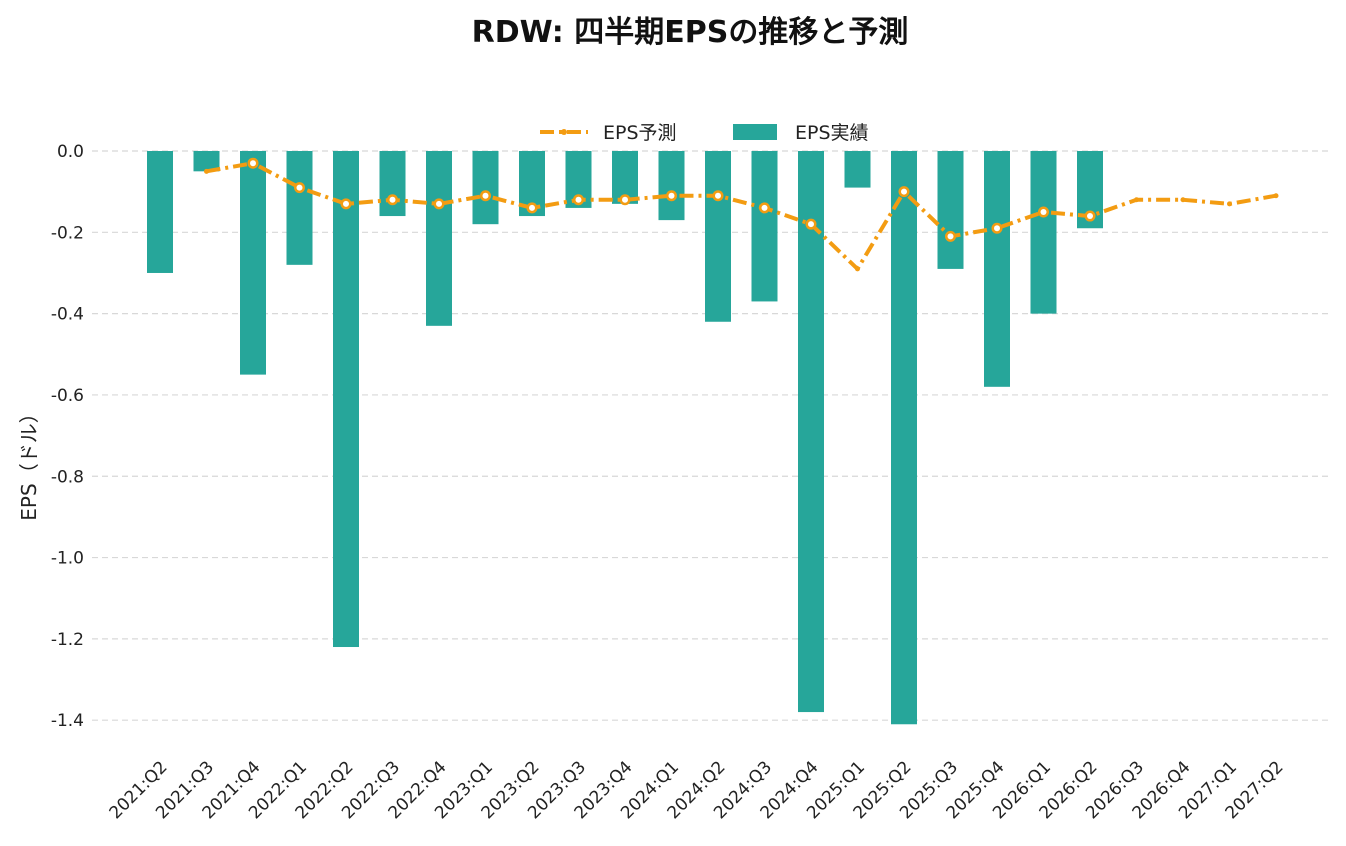 The image size is (1346, 846). Describe the element at coordinates (67, 396) in the screenshot. I see `y-tick-label: -0.6` at that location.